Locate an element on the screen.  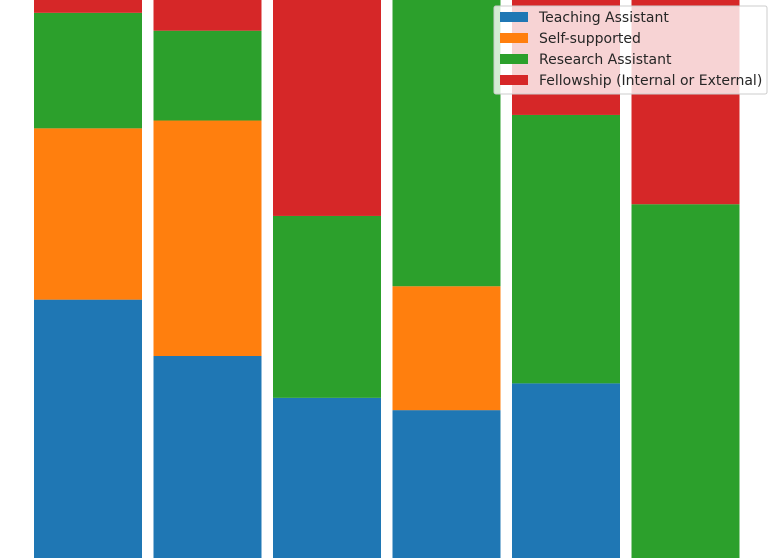
legend-label-2: Self-supported is located at coordinates (590, 39).